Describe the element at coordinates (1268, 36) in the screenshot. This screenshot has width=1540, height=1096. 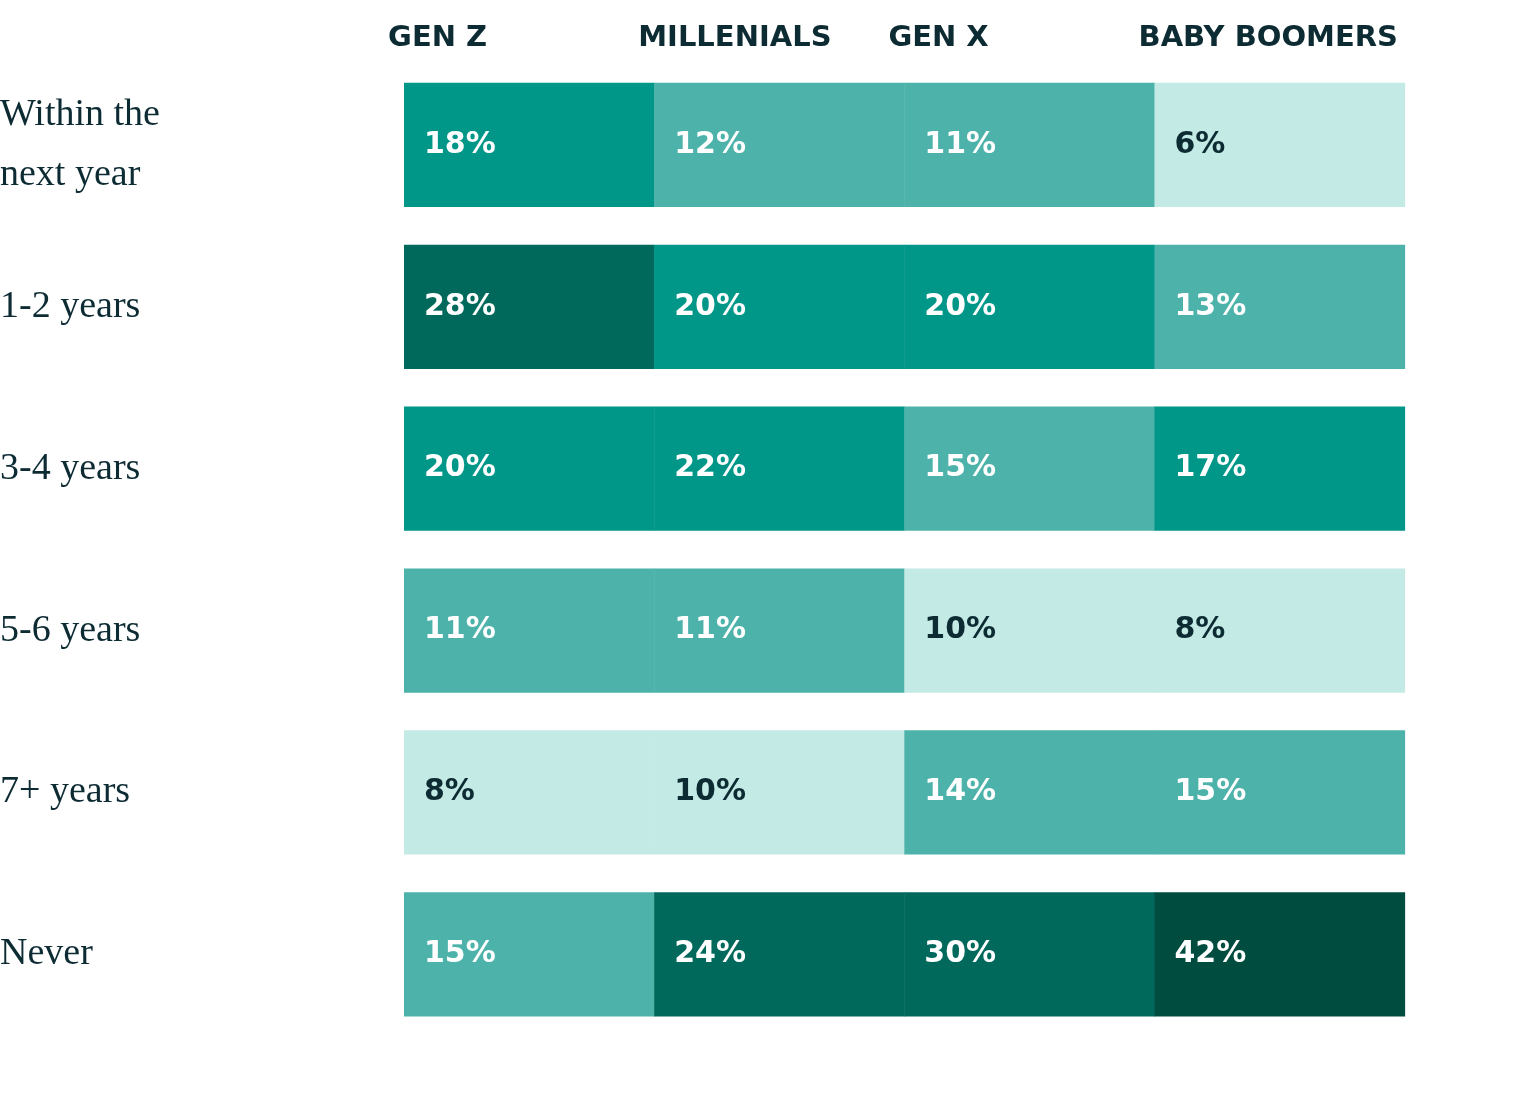
I see `x-tick-label: BABY BOOMERS` at that location.